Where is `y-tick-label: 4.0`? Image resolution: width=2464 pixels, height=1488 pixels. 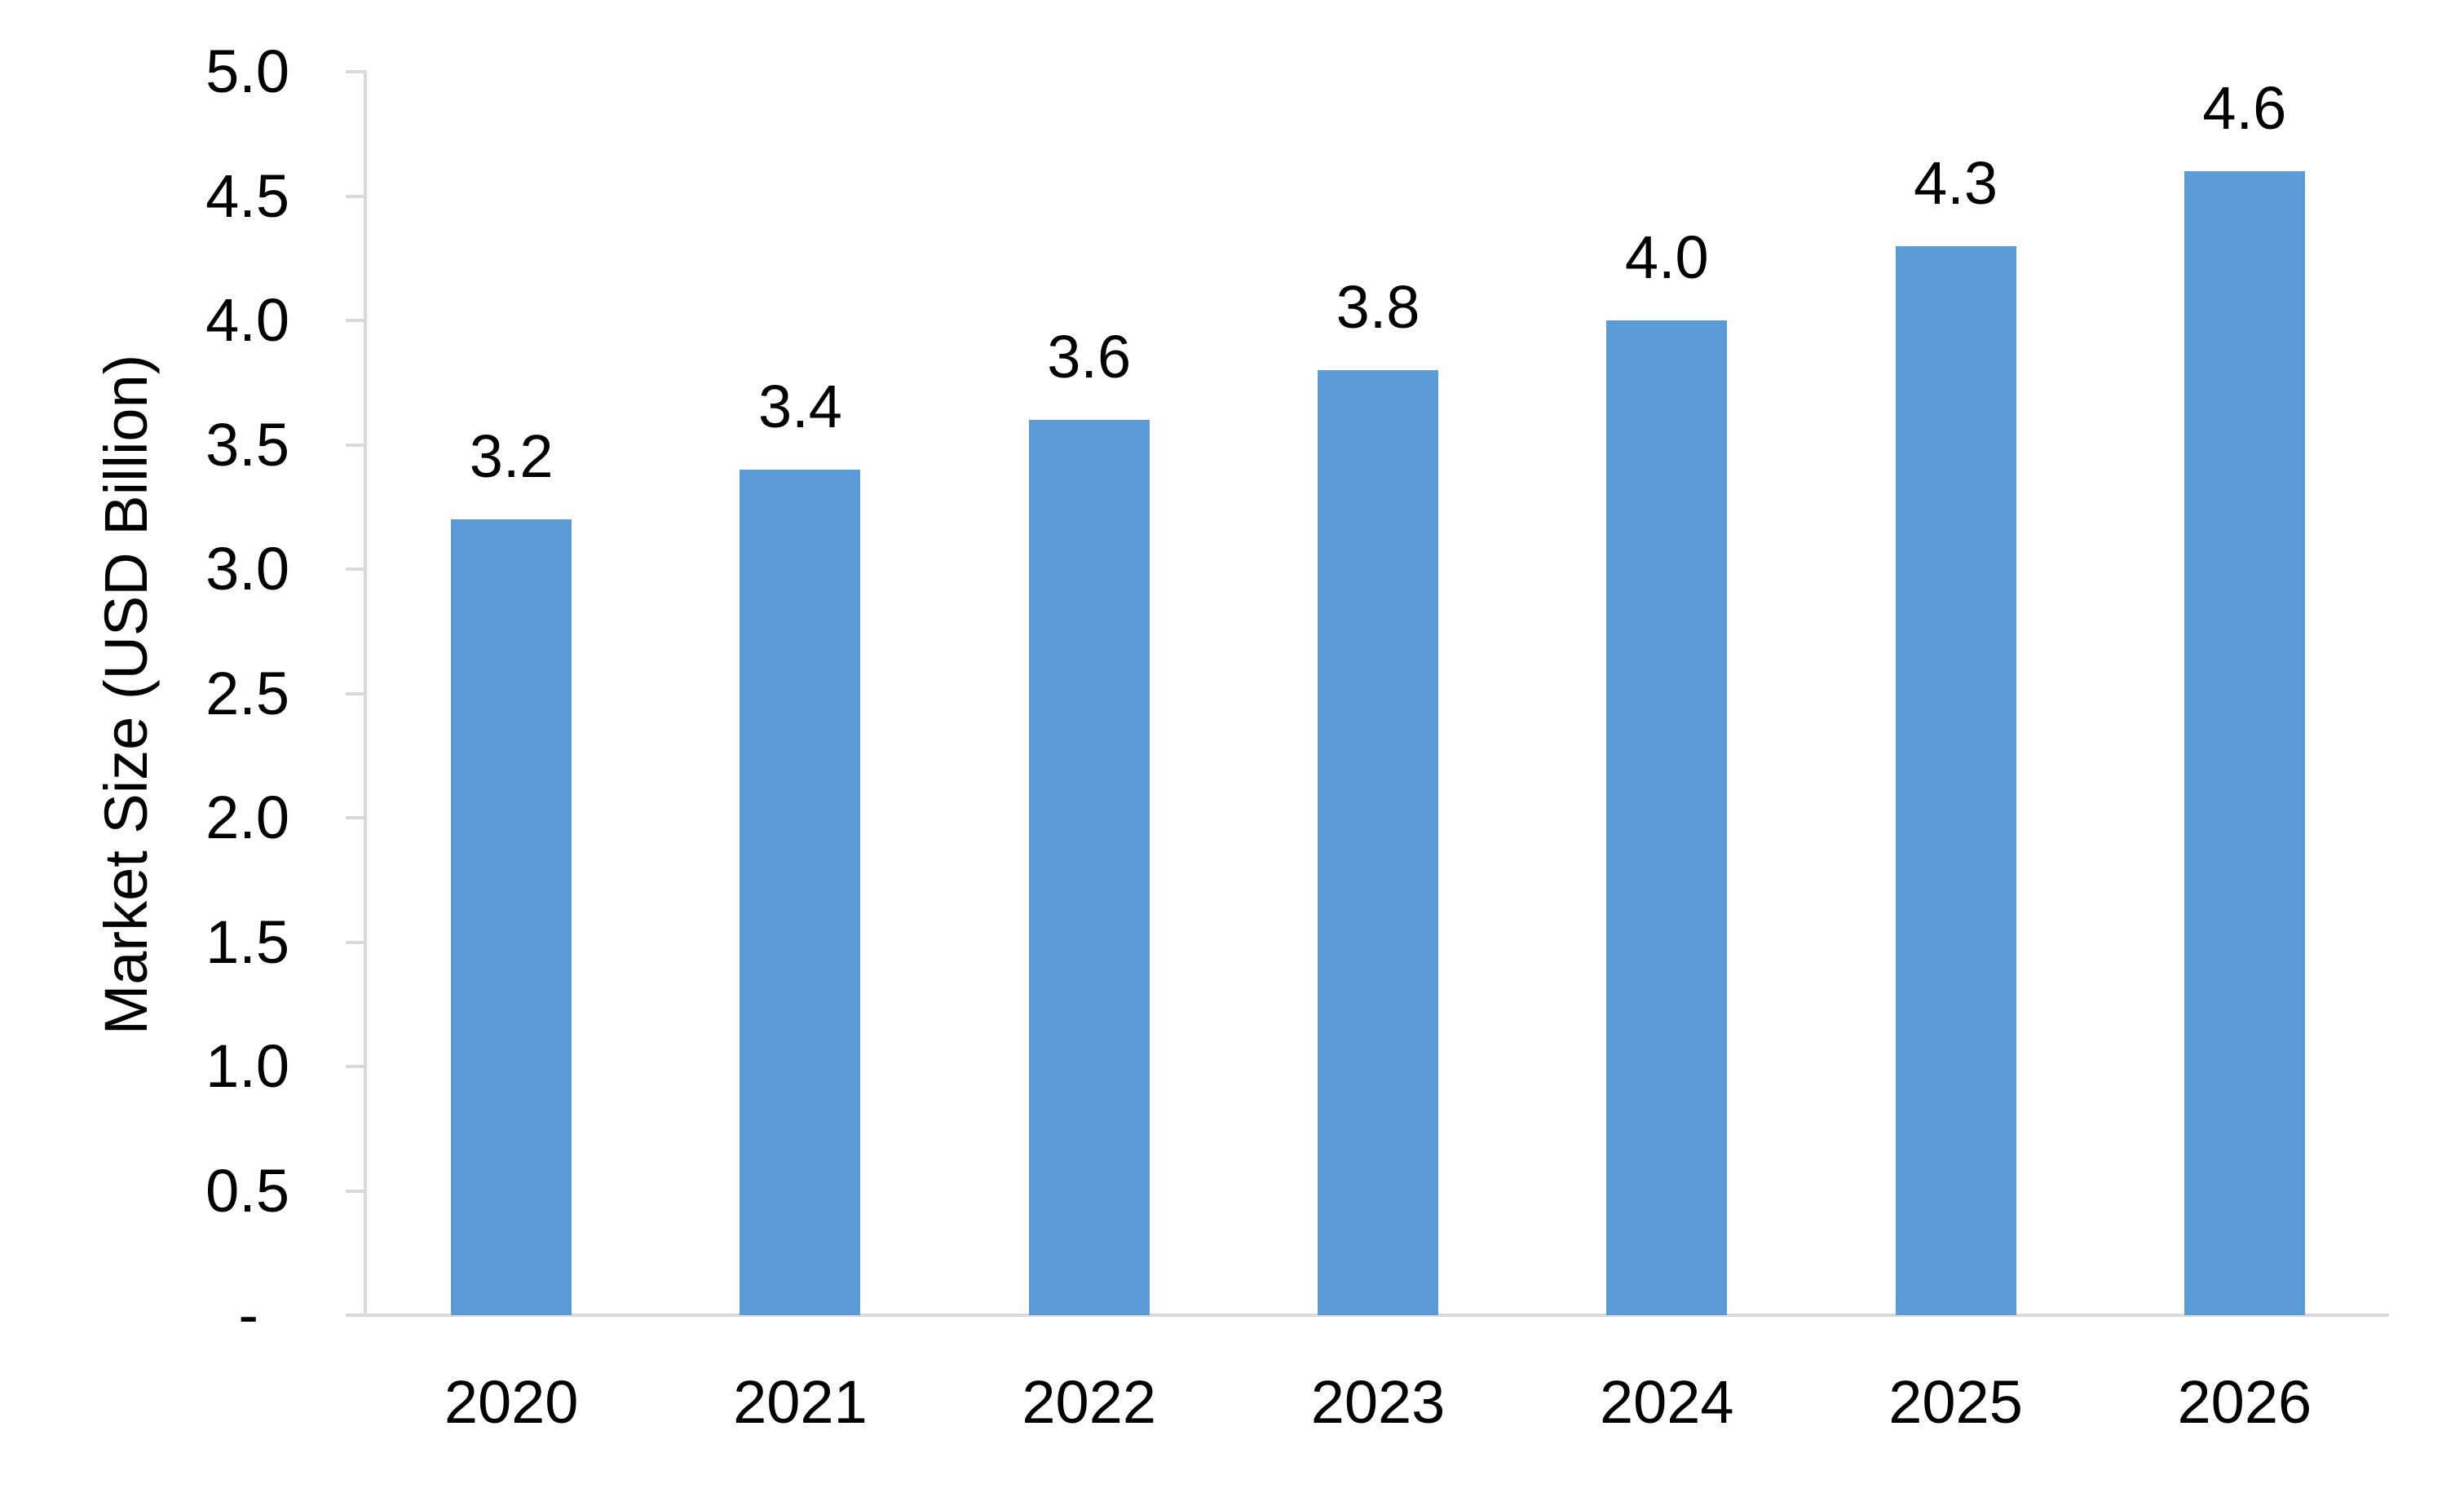 y-tick-label: 4.0 is located at coordinates (247, 320).